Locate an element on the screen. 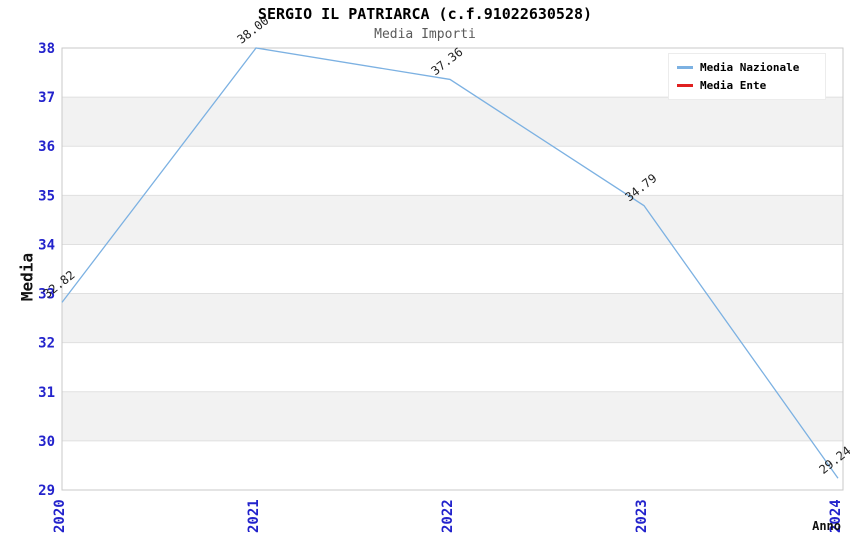 Image resolution: width=850 pixels, height=550 pixels. y-tick-label: 34 is located at coordinates (46, 245).